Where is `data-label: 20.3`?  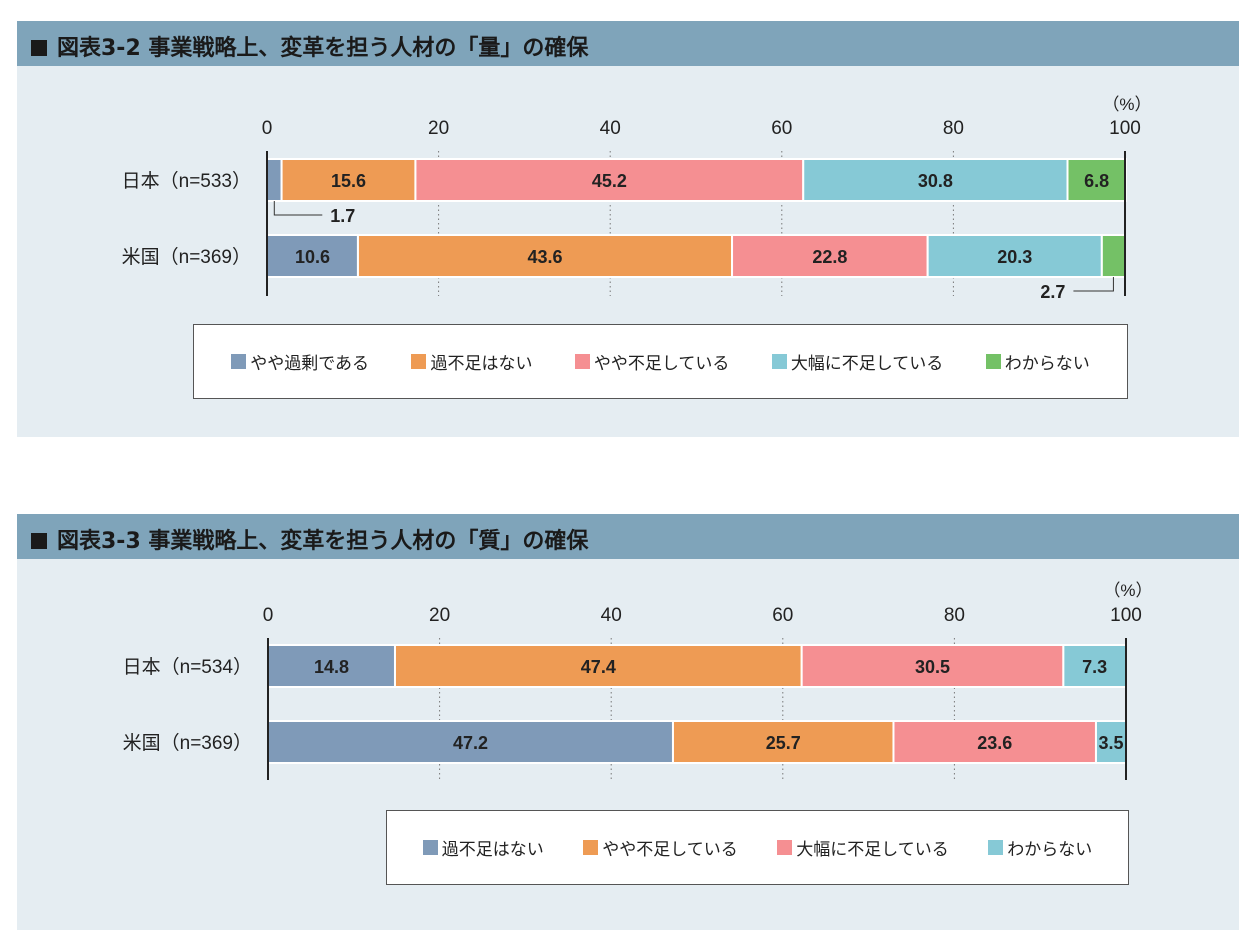 data-label: 20.3 is located at coordinates (1014, 257).